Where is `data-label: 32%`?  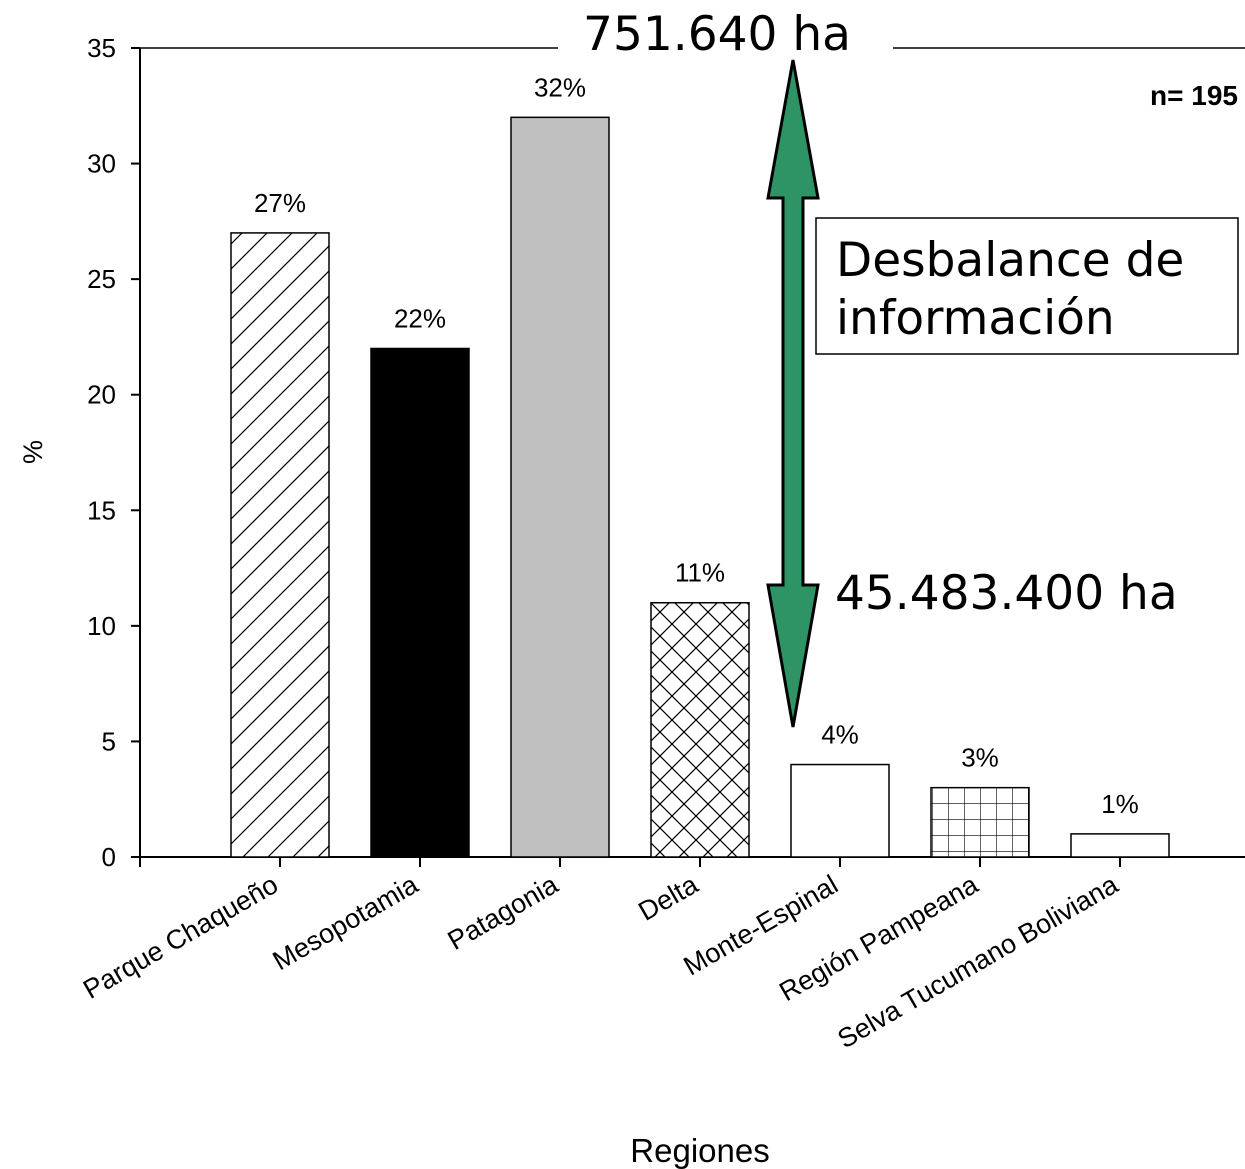 data-label: 32% is located at coordinates (560, 87).